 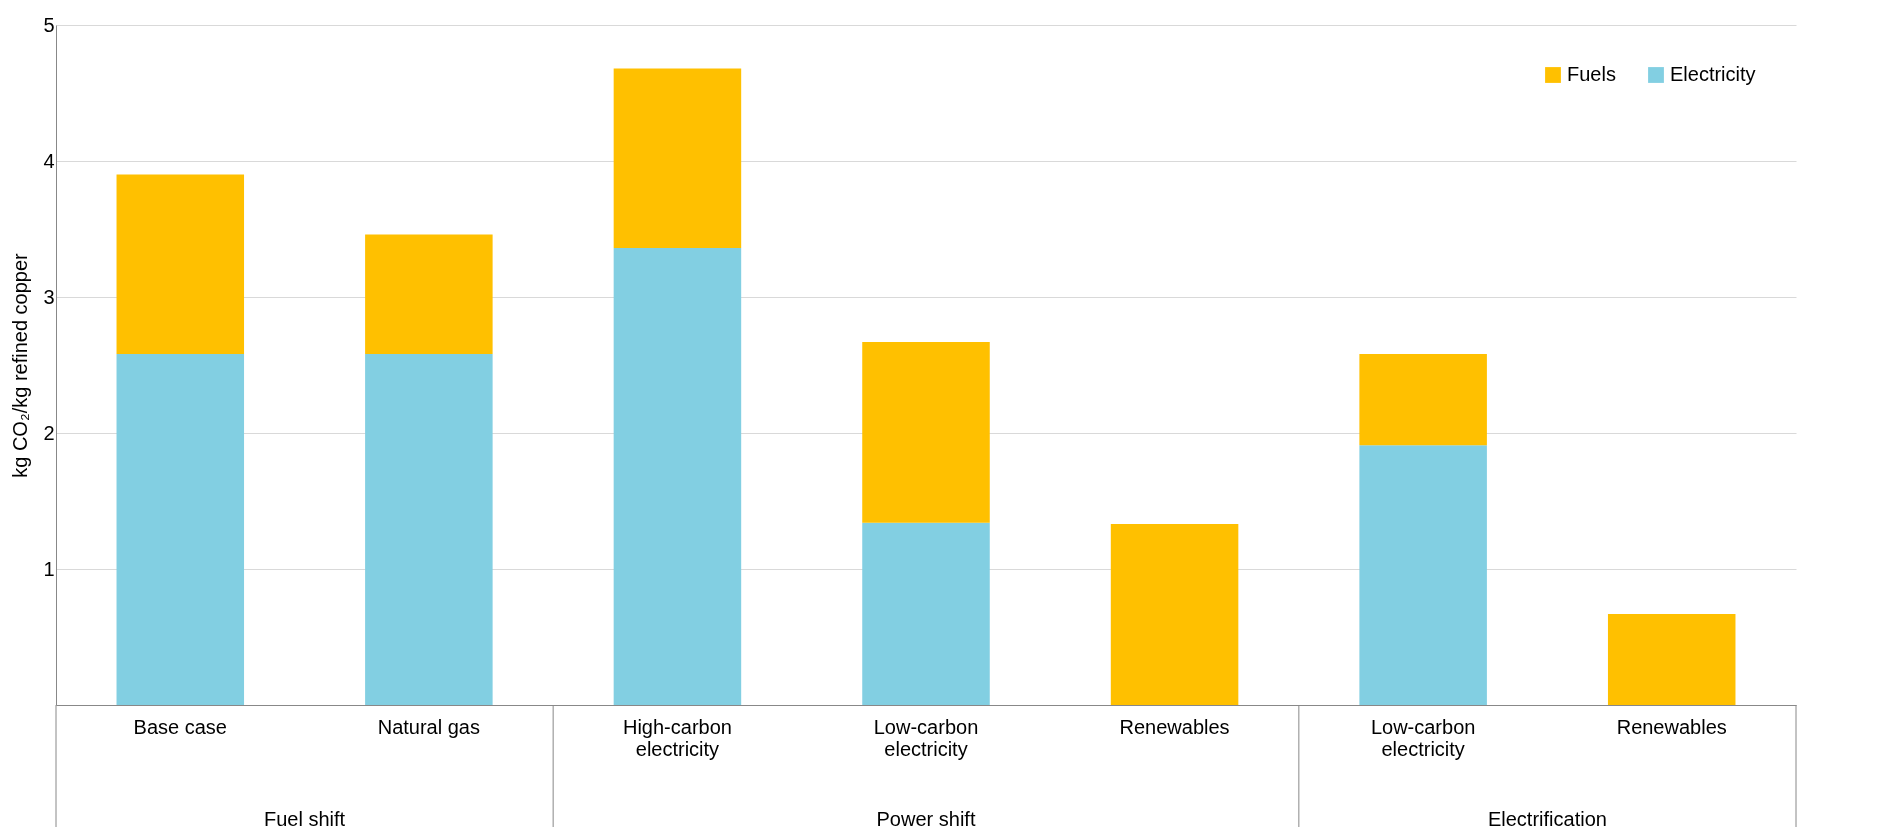 I want to click on y-tick-label: 3, so click(x=49, y=296).